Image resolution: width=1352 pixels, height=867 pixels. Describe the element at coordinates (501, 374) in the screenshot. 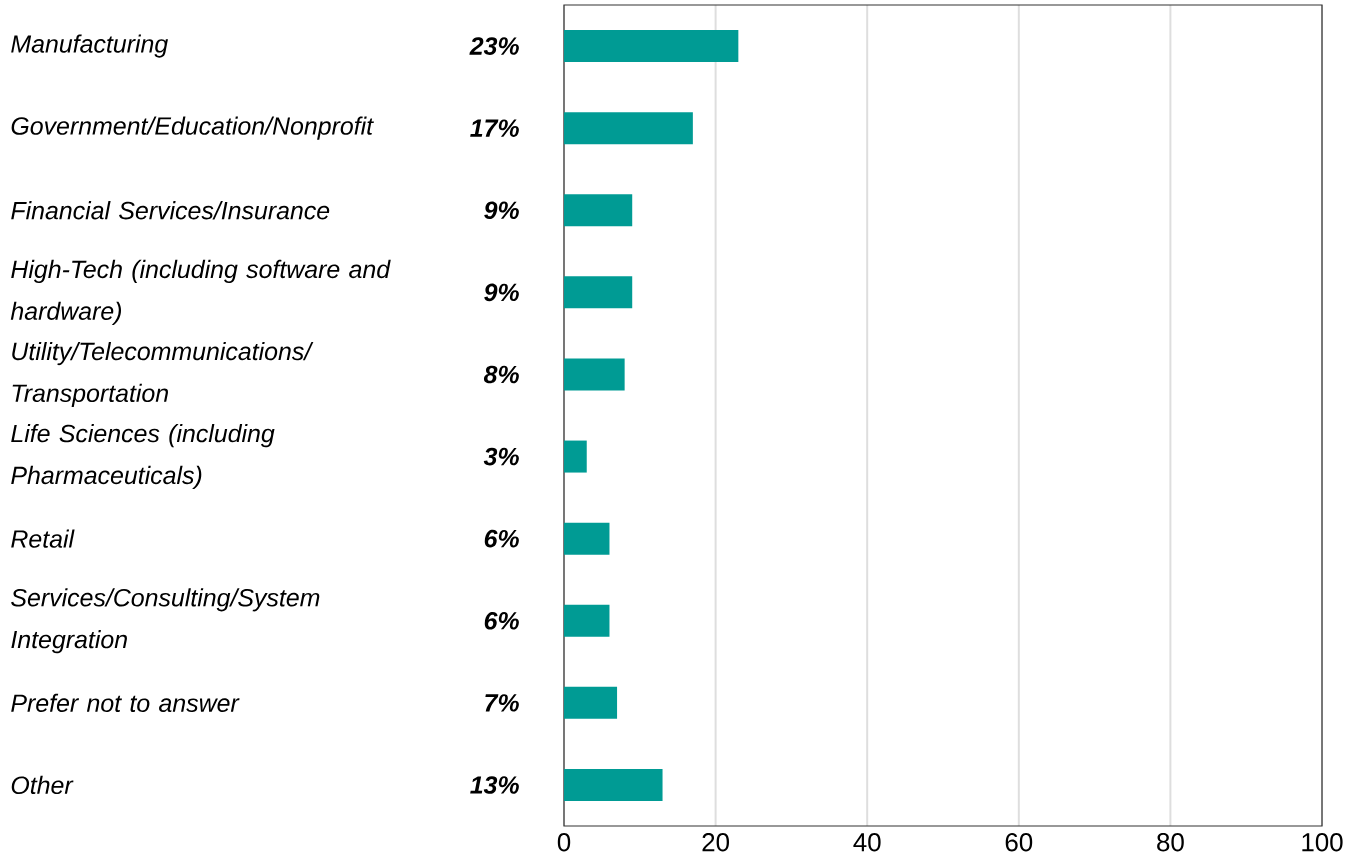

I see `data-label: 8%` at that location.